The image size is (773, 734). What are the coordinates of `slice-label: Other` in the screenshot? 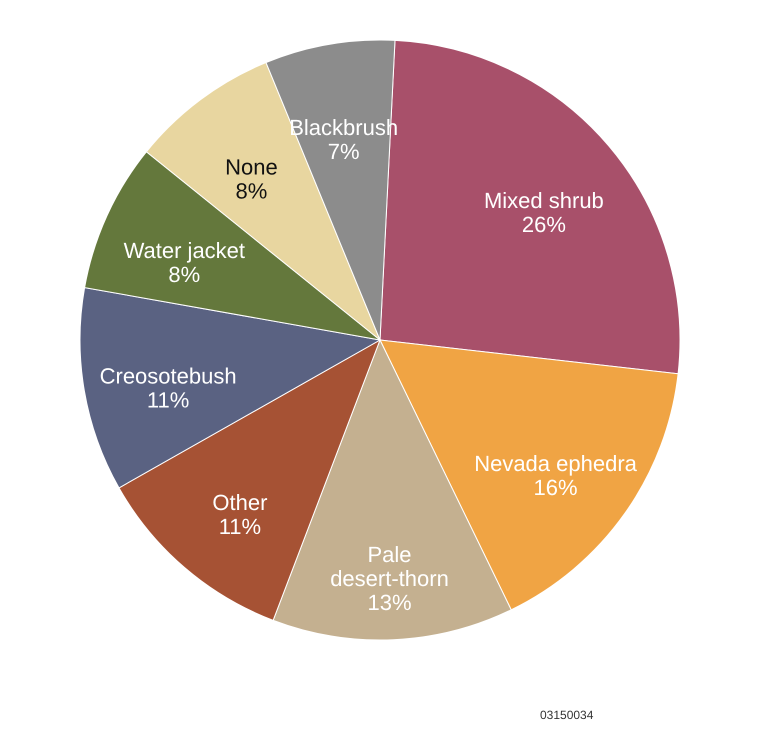 It's located at (240, 503).